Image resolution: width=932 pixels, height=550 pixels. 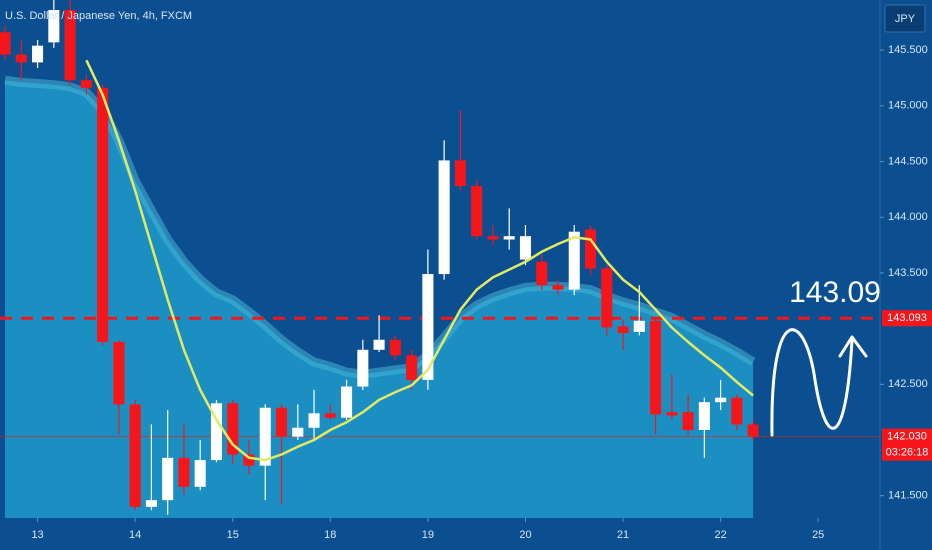 I want to click on annotation: 143.09, so click(x=835, y=292).